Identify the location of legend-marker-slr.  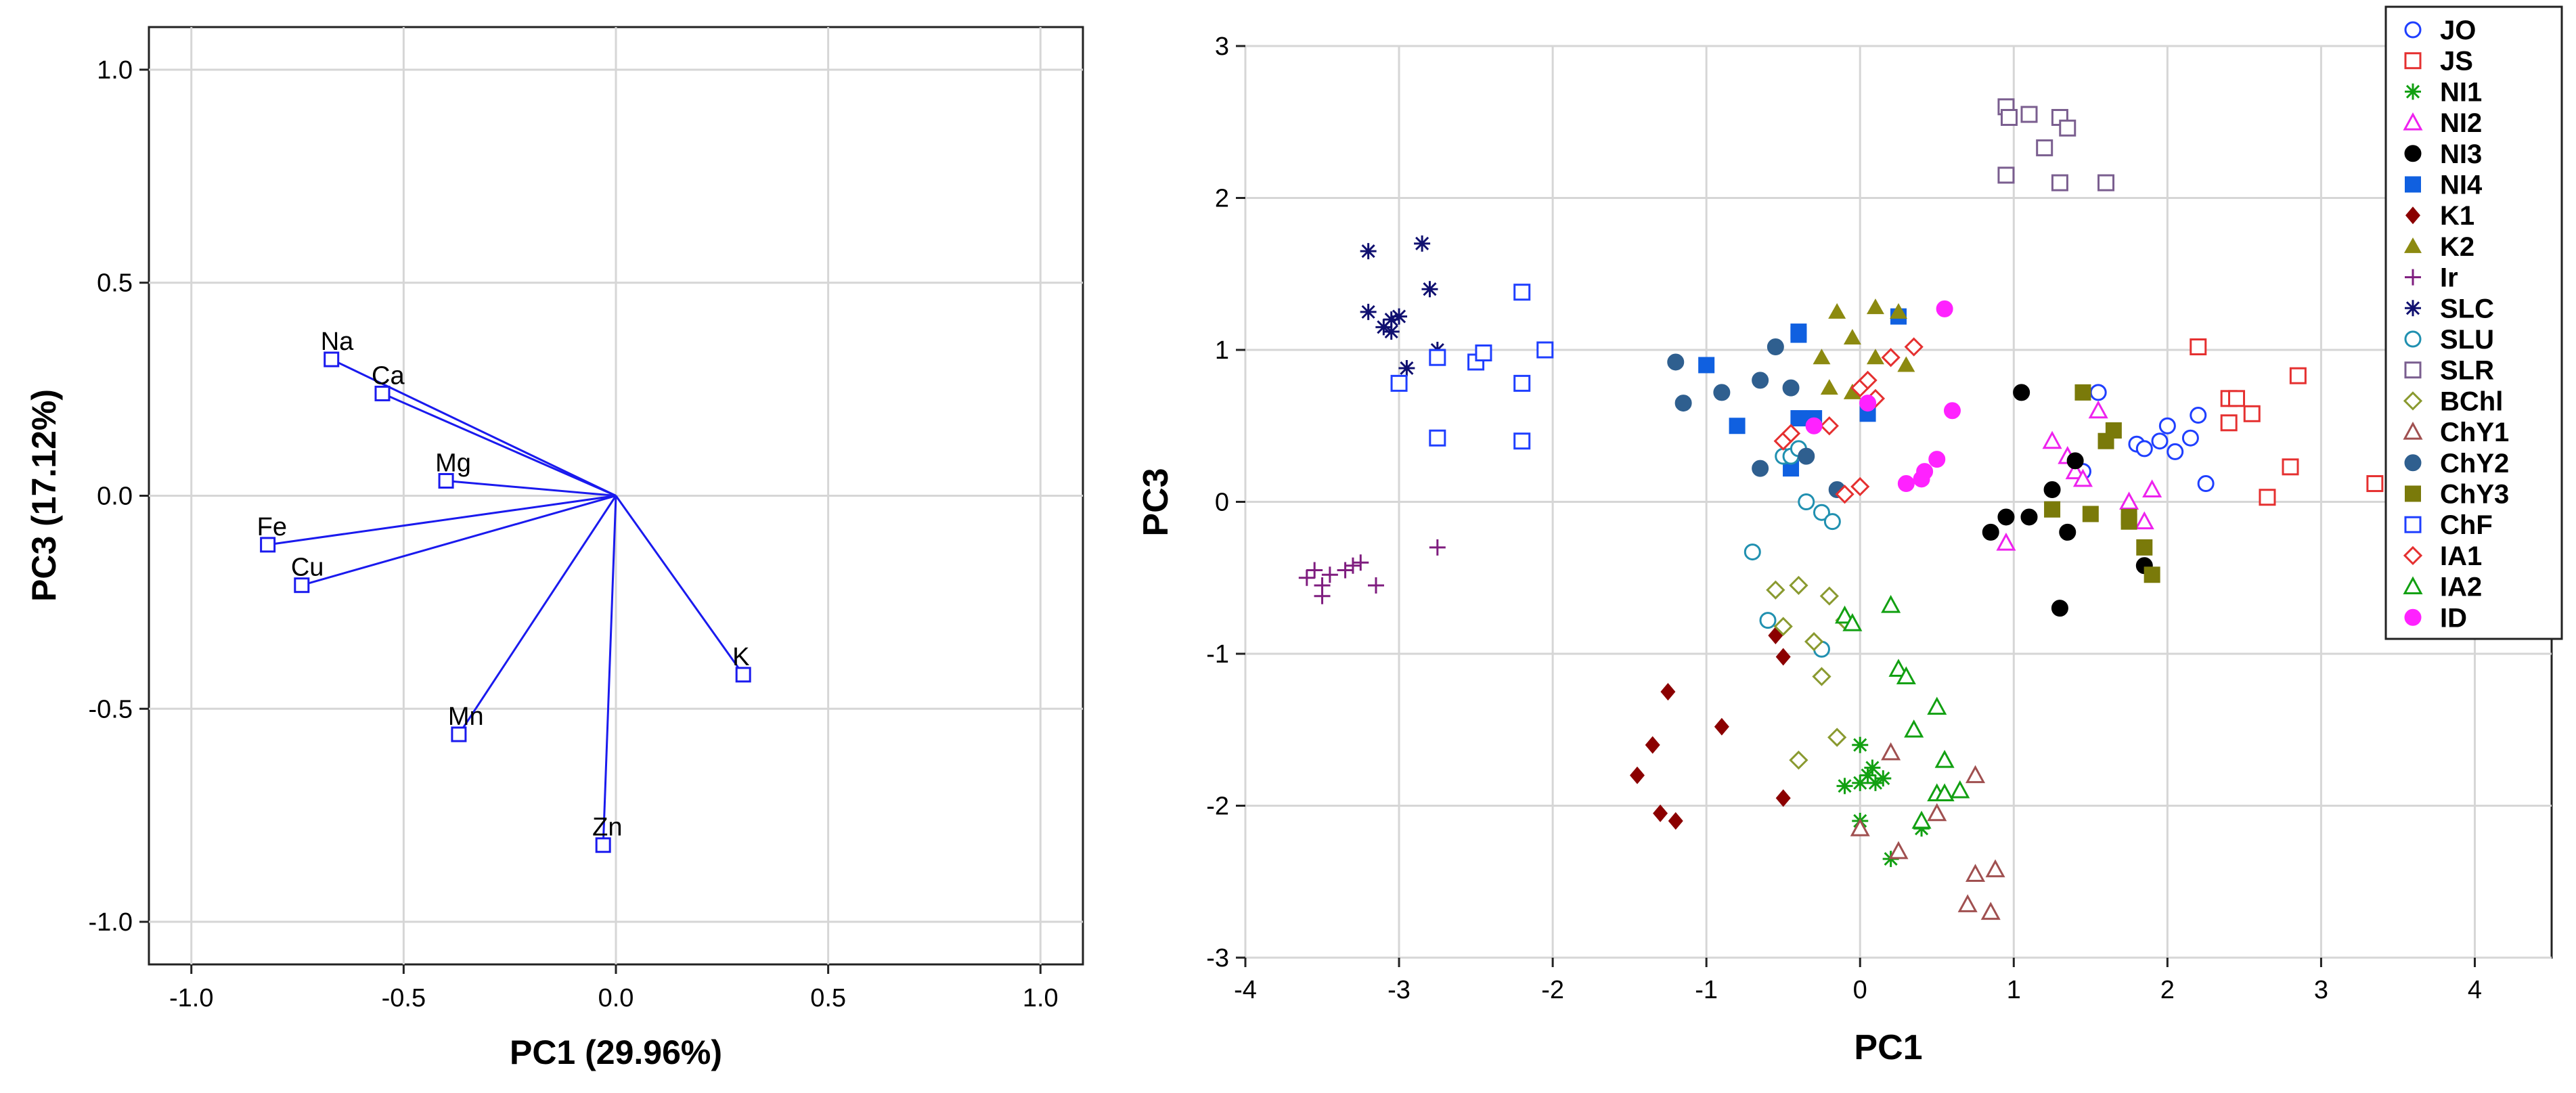
(2413, 370).